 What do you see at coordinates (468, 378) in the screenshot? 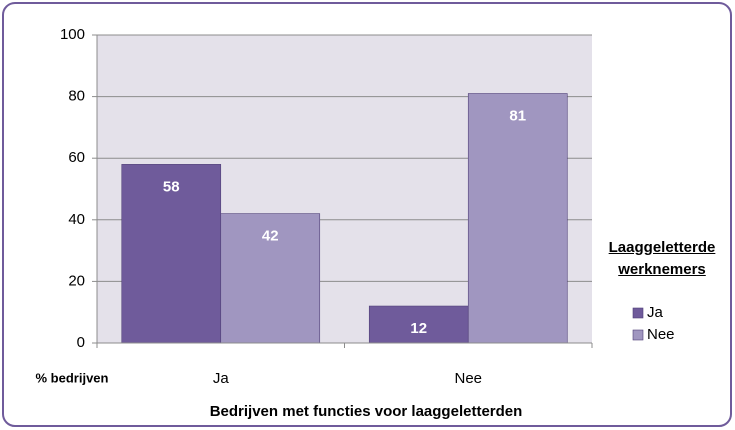
I see `x-tick-label: Nee` at bounding box center [468, 378].